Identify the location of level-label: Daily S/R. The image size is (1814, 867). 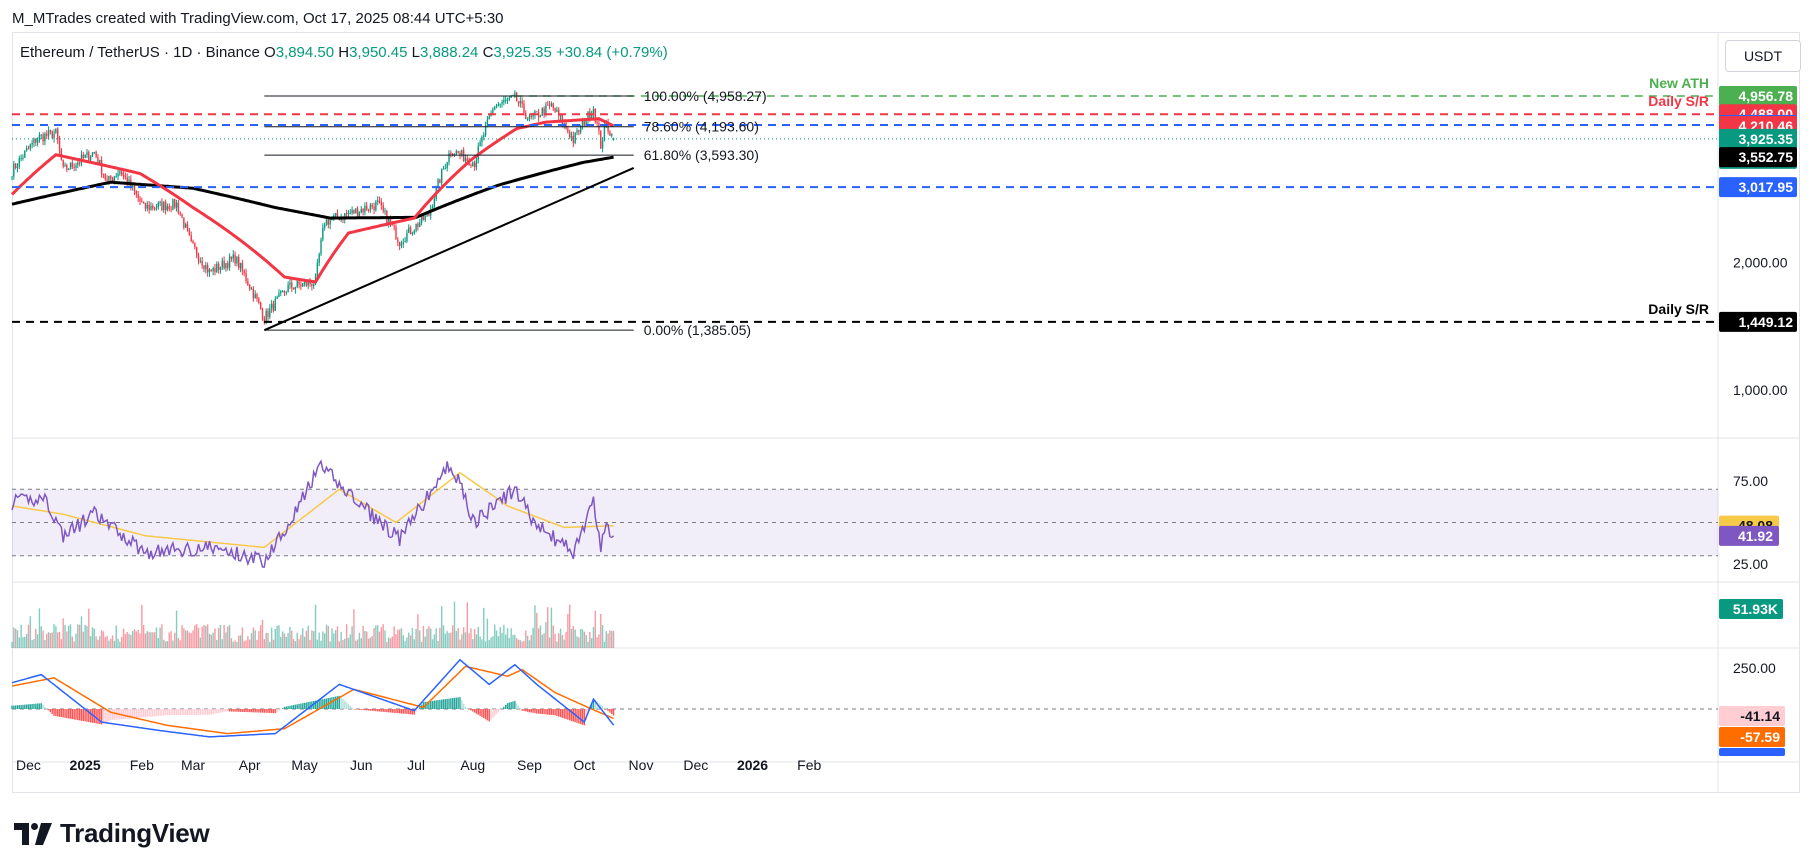
(1678, 101).